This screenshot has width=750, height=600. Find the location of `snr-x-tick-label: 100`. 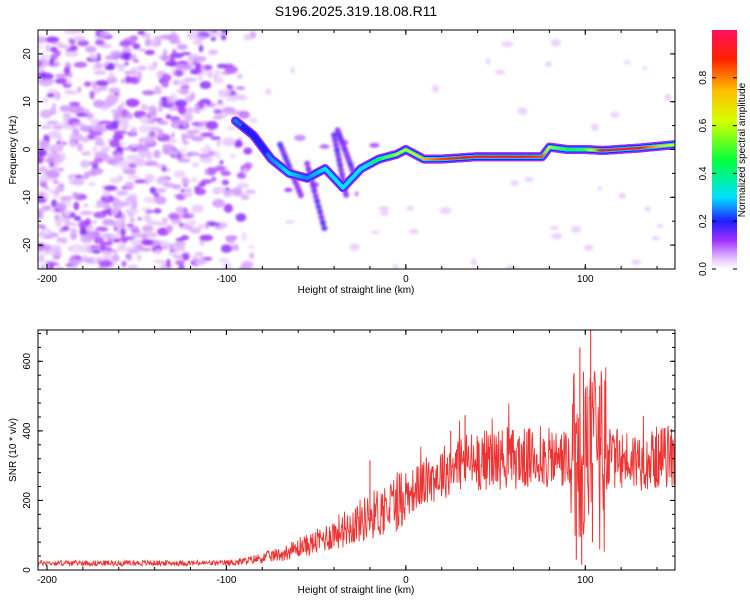

snr-x-tick-label: 100 is located at coordinates (585, 580).